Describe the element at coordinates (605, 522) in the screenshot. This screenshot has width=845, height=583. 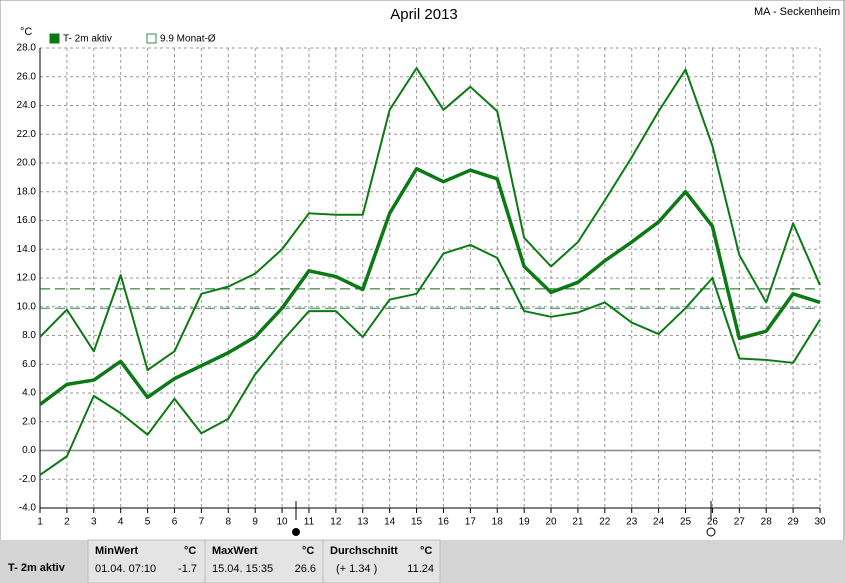
I see `x-tick-label: 22` at that location.